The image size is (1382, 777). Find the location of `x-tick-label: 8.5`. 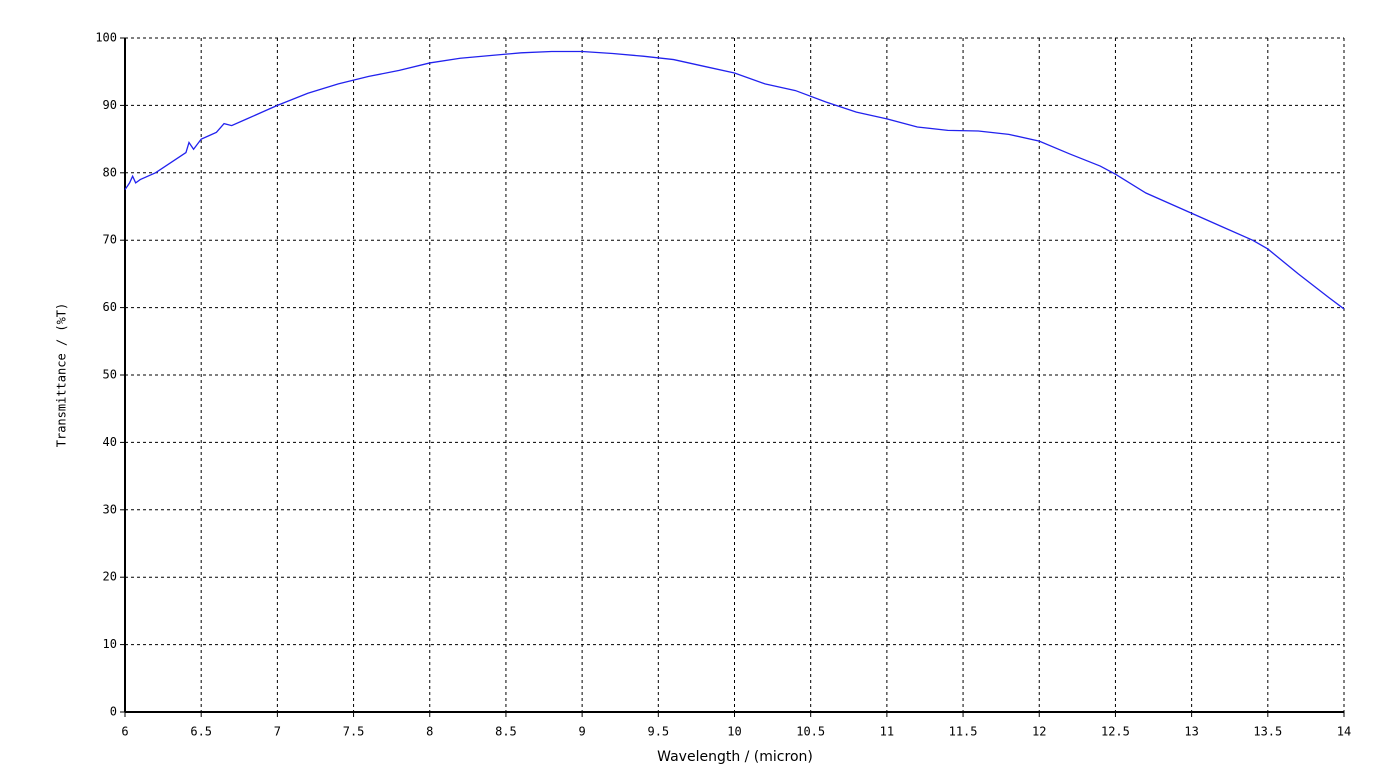

x-tick-label: 8.5 is located at coordinates (506, 732).